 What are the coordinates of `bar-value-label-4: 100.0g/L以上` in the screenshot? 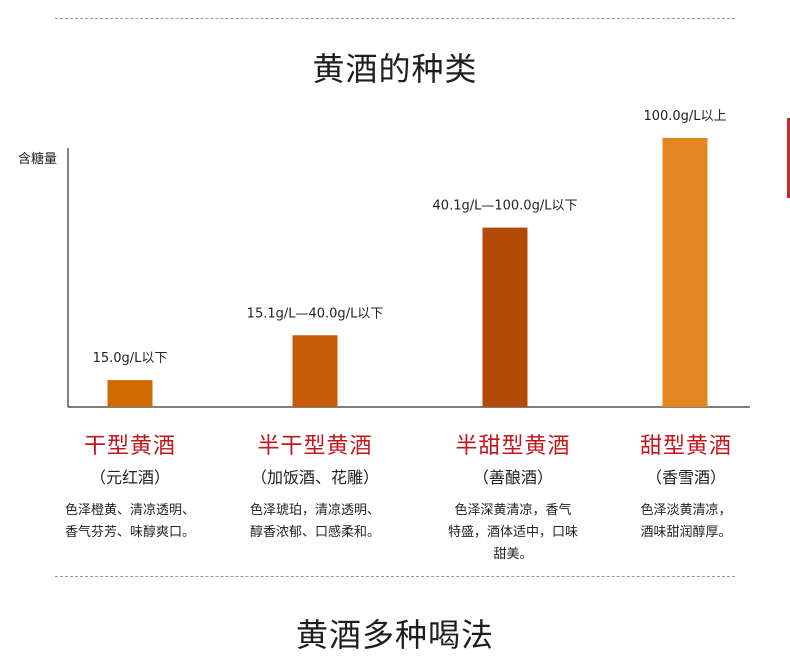 It's located at (684, 116).